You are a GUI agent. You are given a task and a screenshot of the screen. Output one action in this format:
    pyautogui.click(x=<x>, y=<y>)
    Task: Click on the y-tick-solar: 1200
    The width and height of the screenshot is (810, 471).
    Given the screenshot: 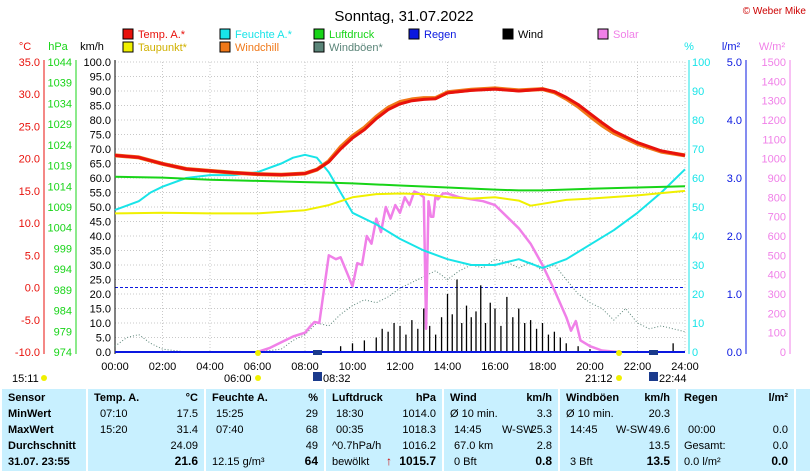 What is the action you would take?
    pyautogui.click(x=774, y=121)
    